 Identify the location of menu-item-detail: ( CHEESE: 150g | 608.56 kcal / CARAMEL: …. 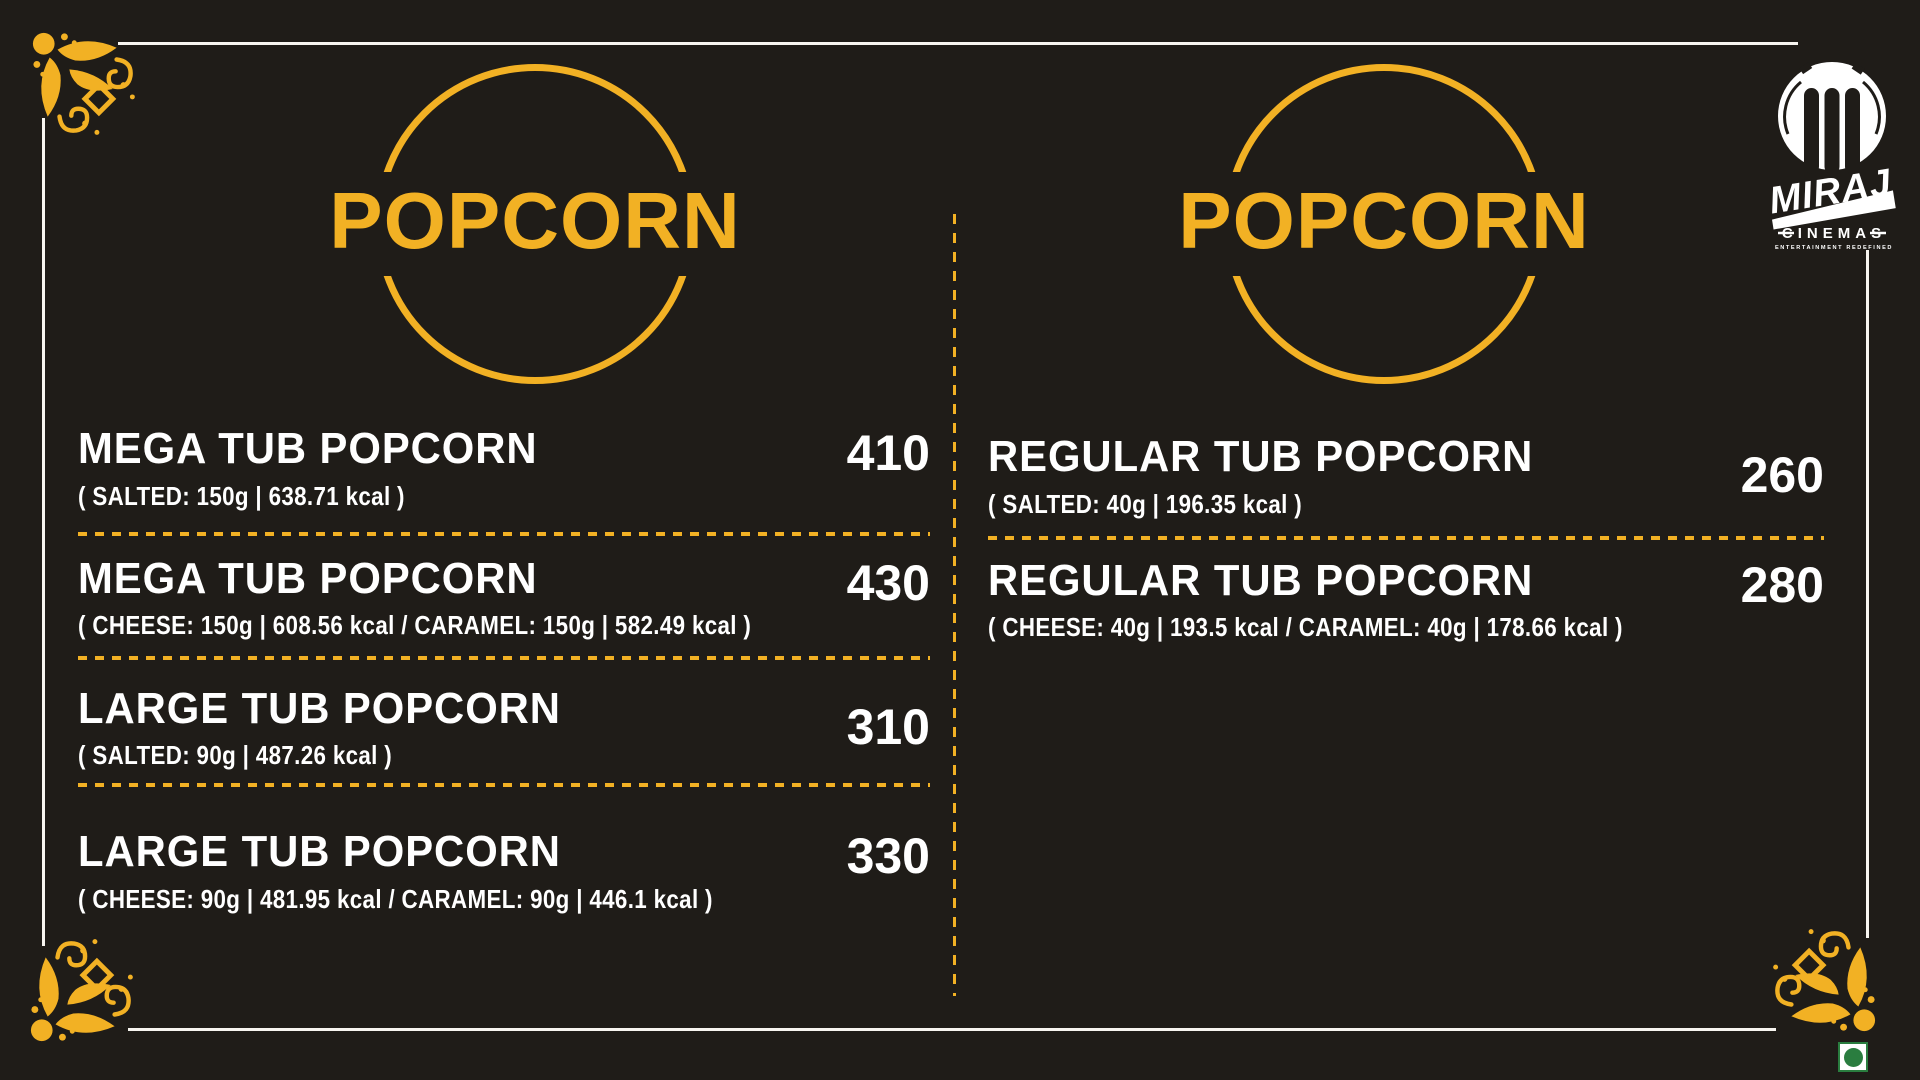
(415, 625).